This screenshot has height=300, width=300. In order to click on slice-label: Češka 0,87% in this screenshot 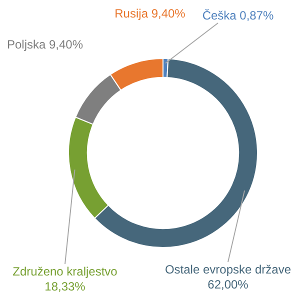, I will do `click(238, 15)`.